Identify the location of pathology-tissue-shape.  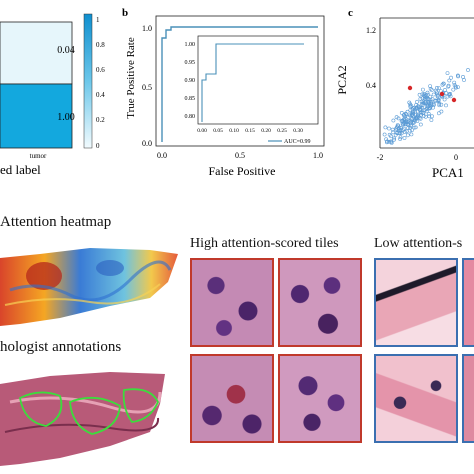
(82, 419).